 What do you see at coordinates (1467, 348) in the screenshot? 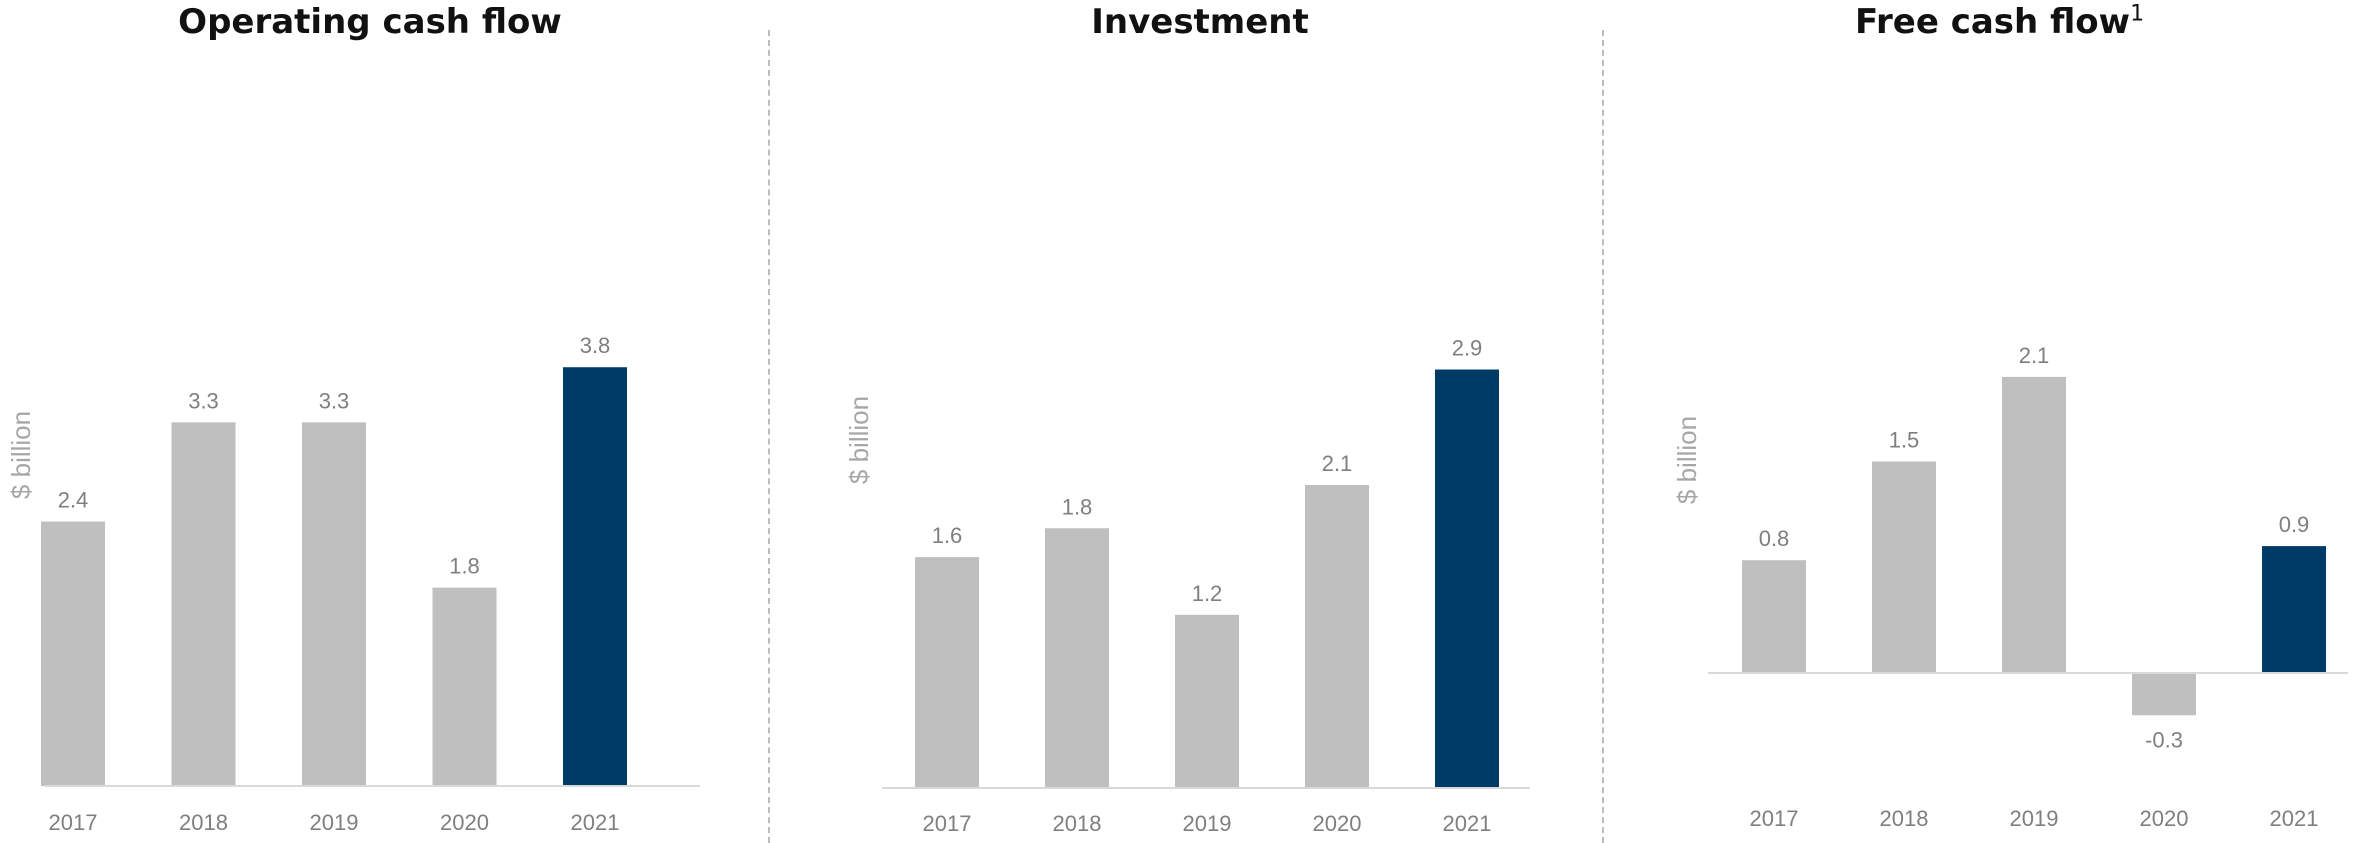
I see `value-label-2021: 2.9` at bounding box center [1467, 348].